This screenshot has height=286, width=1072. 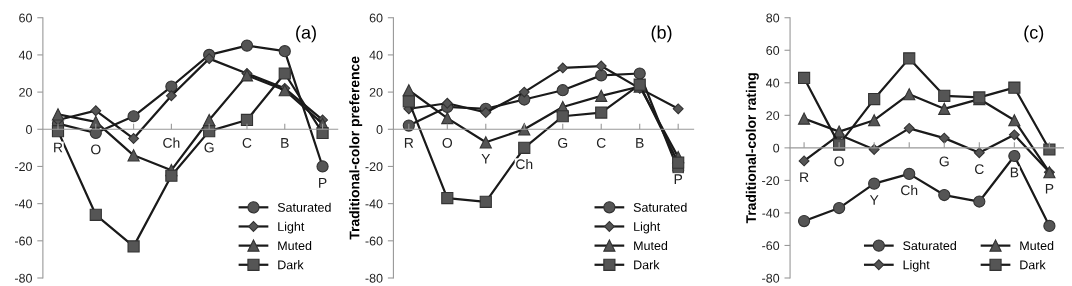 I want to click on chart-title: (b), so click(x=661, y=34).